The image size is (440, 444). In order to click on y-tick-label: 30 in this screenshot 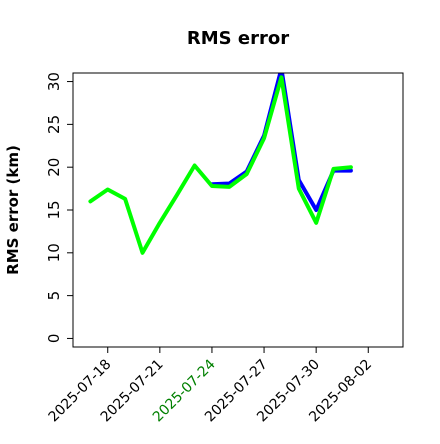, I will do `click(54, 81)`.